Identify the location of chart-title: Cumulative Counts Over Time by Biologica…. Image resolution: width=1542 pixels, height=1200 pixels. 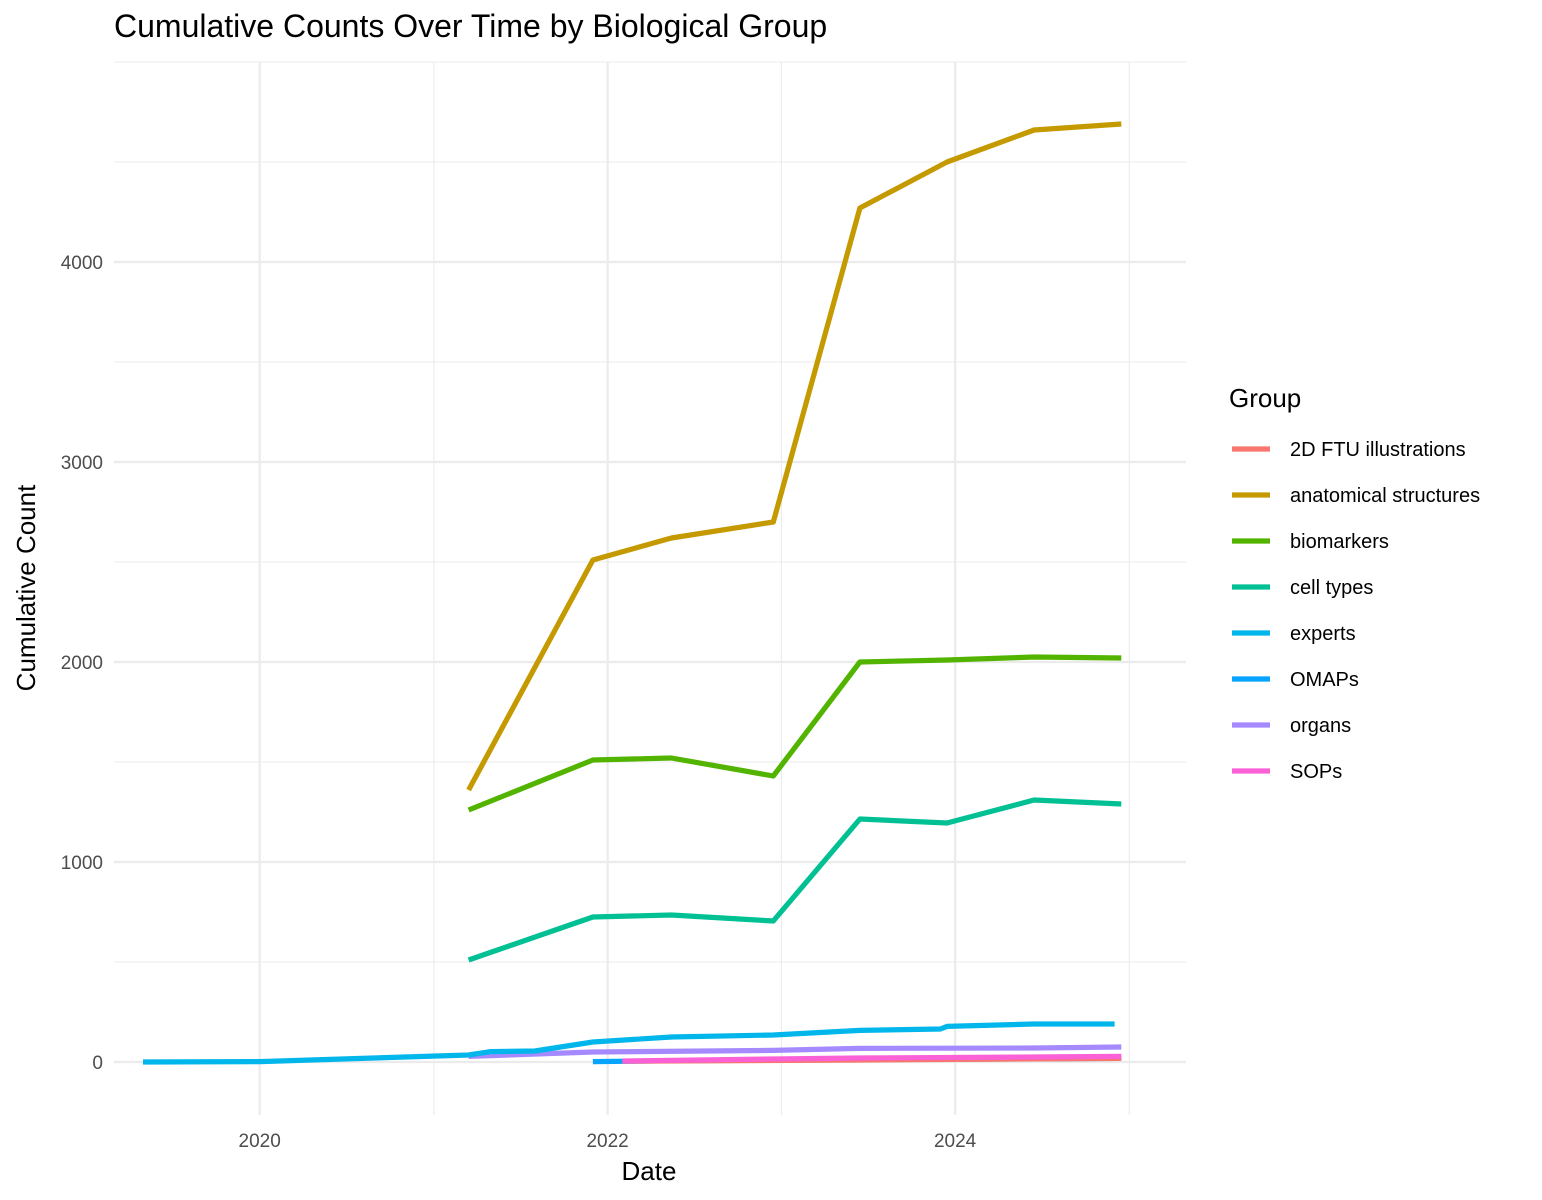
(471, 26).